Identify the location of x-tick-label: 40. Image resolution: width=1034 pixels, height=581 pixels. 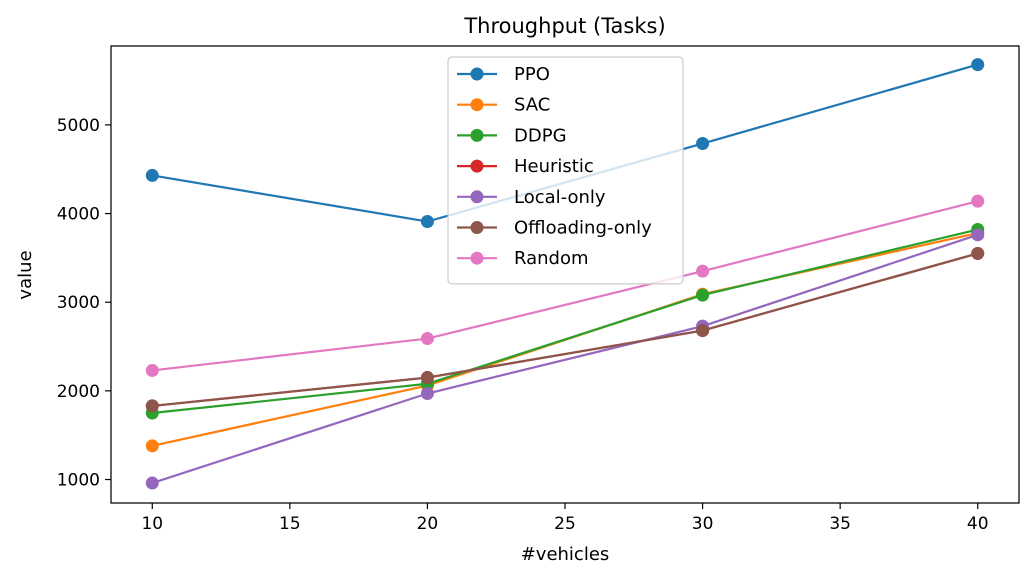
(978, 524).